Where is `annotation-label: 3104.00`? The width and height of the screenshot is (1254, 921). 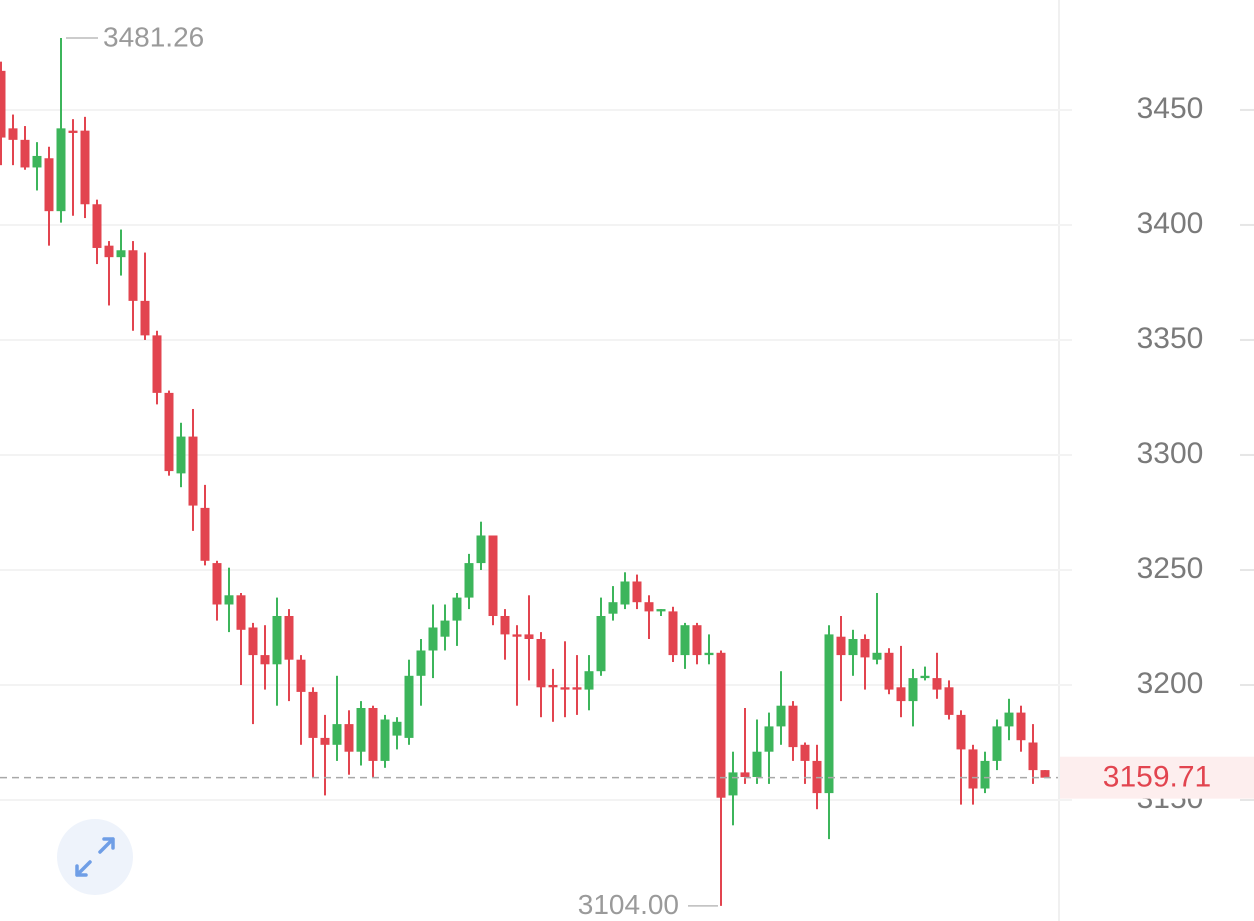
annotation-label: 3104.00 is located at coordinates (628, 904).